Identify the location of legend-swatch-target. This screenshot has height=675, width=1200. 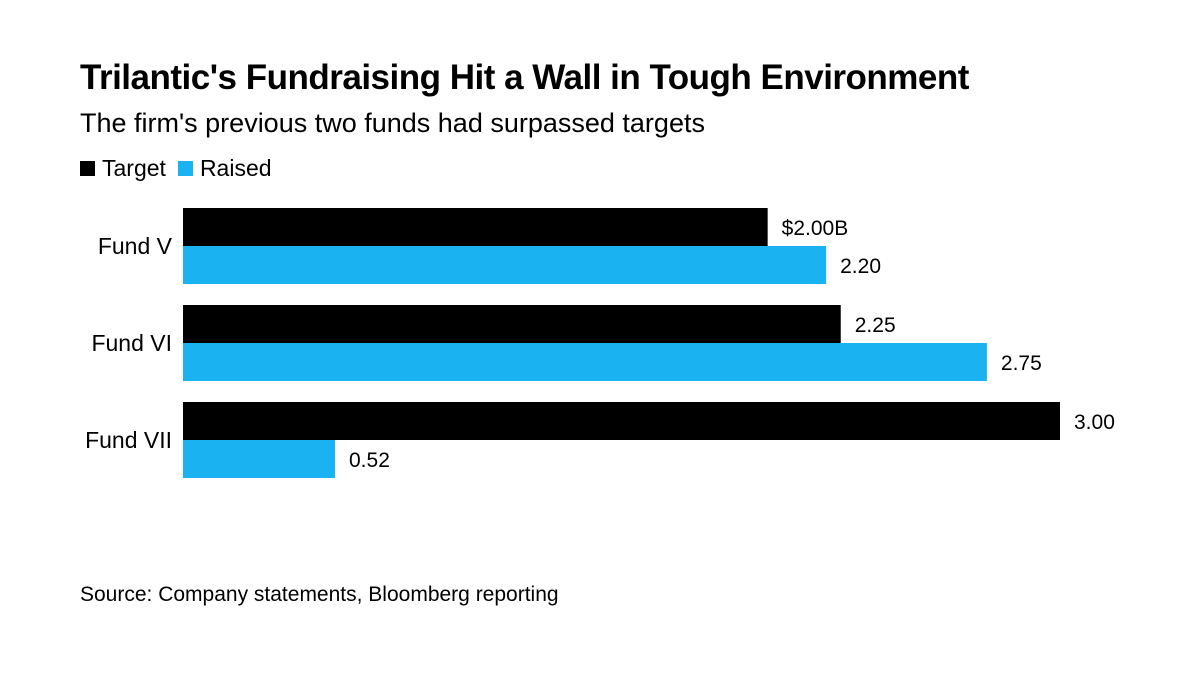
(87, 168).